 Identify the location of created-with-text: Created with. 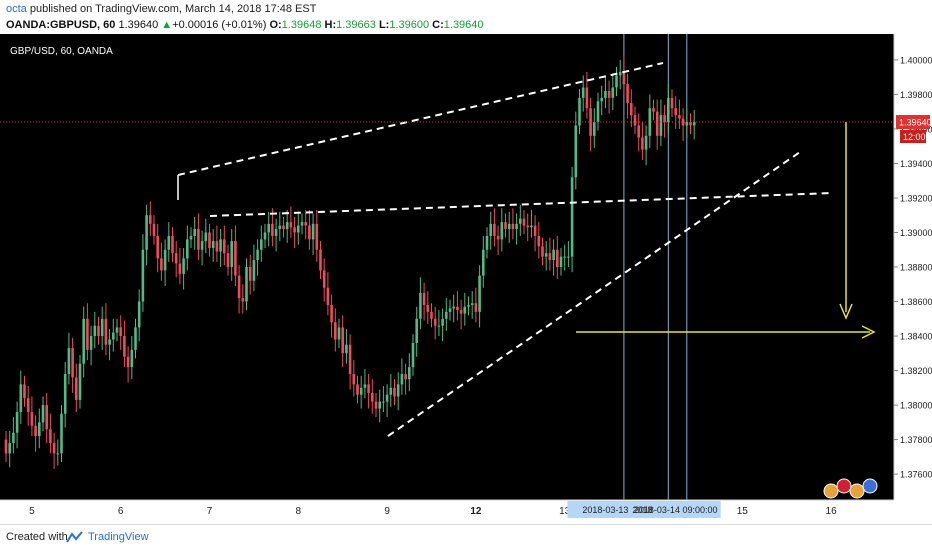
(37, 537).